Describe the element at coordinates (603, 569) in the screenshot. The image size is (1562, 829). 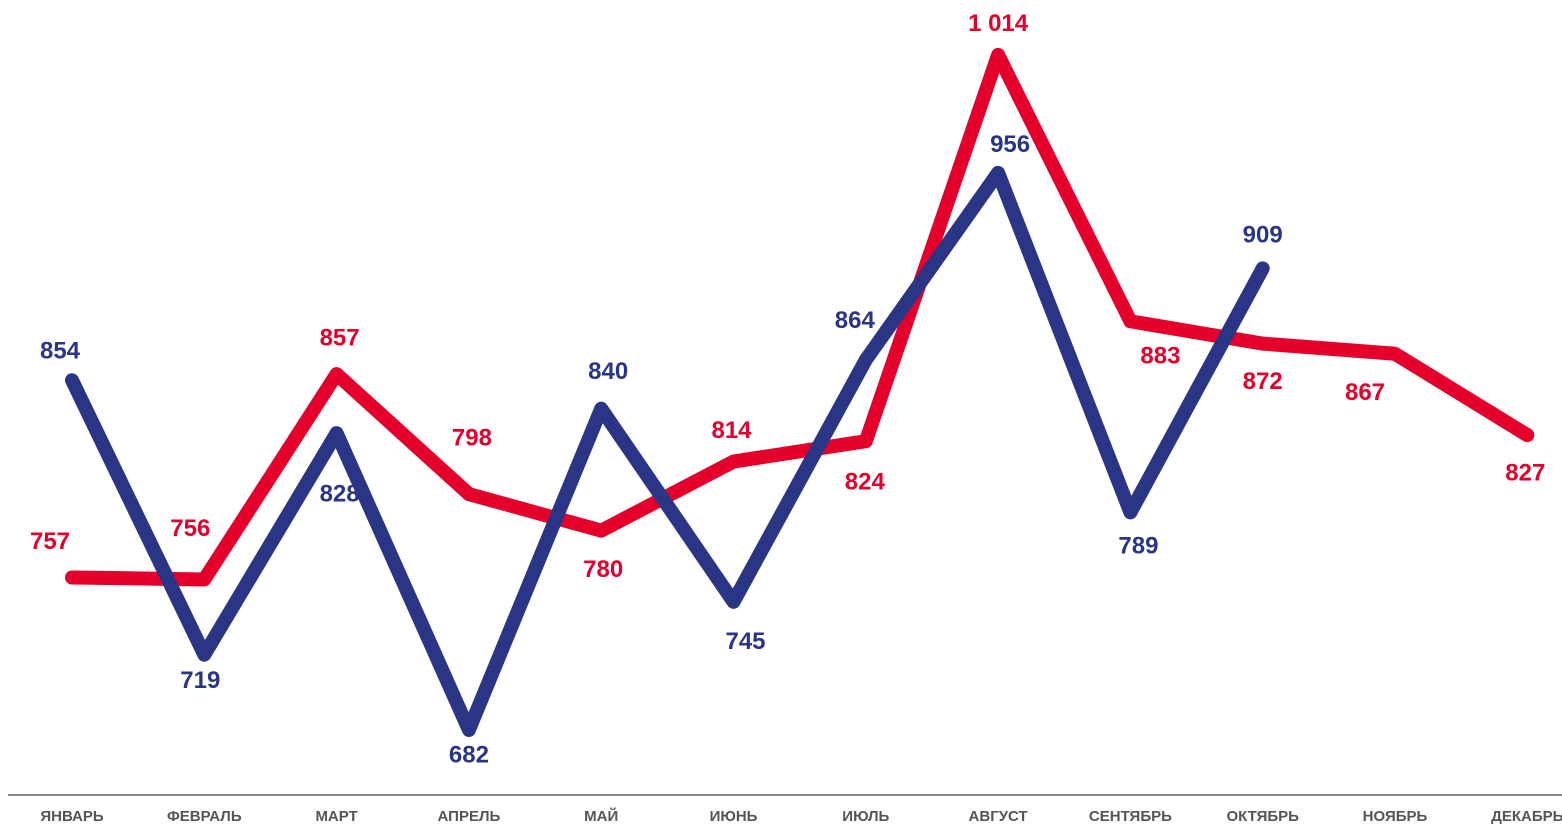
I see `data-label: 780` at that location.